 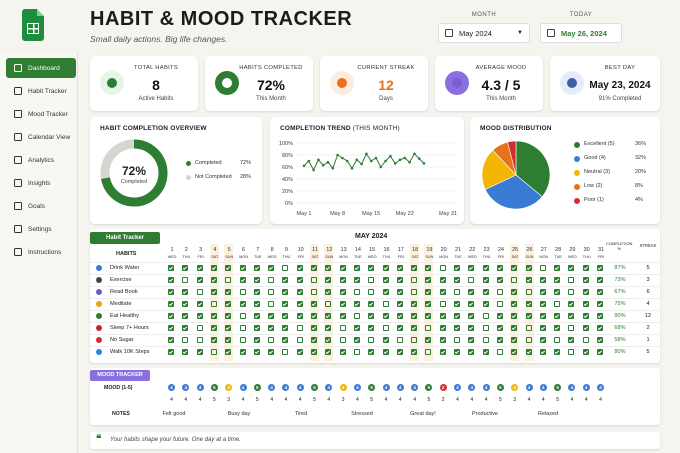 What do you see at coordinates (485, 414) in the screenshot?
I see `mood-note: Productive` at bounding box center [485, 414].